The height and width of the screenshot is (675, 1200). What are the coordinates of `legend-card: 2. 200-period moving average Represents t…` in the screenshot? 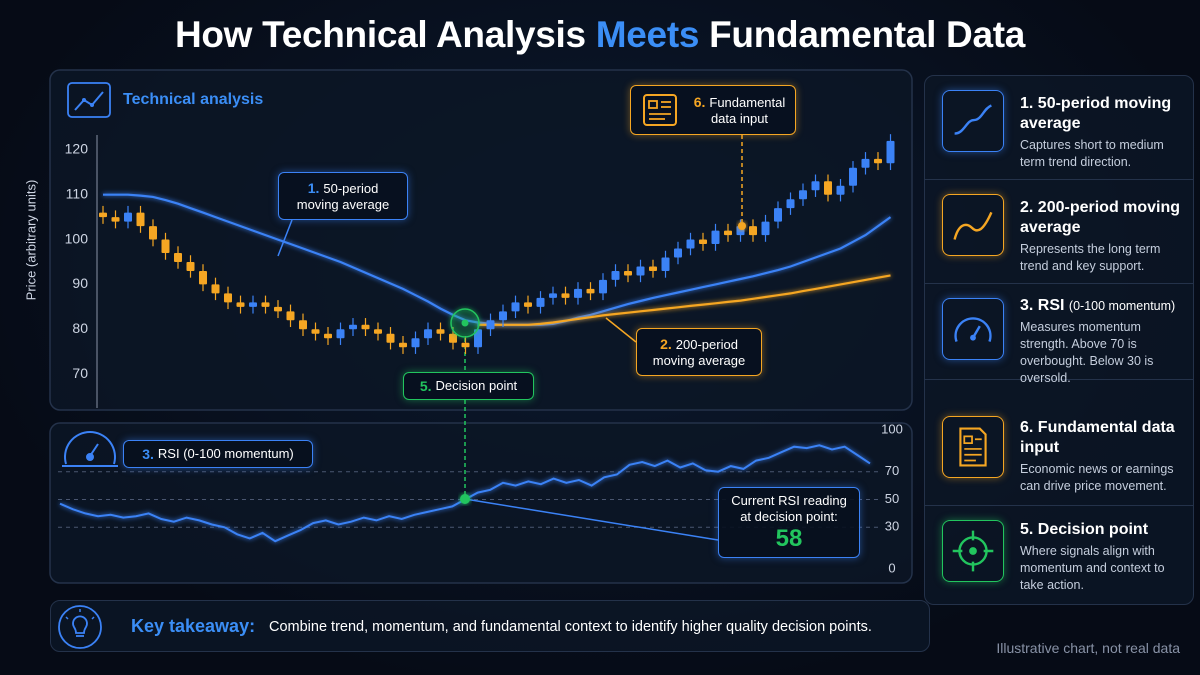 It's located at (1059, 232).